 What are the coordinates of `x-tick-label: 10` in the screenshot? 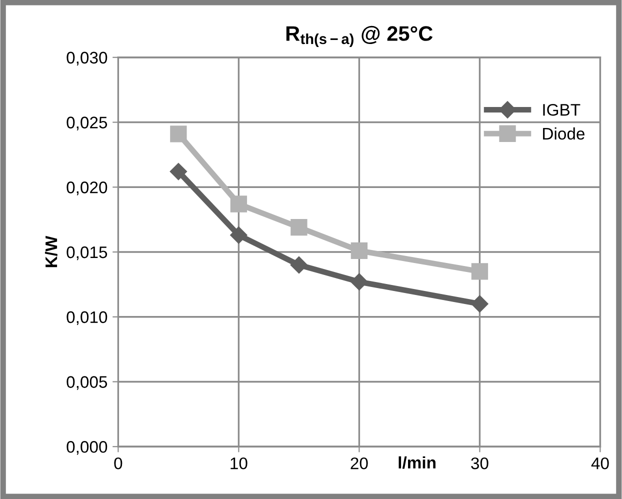 It's located at (239, 463).